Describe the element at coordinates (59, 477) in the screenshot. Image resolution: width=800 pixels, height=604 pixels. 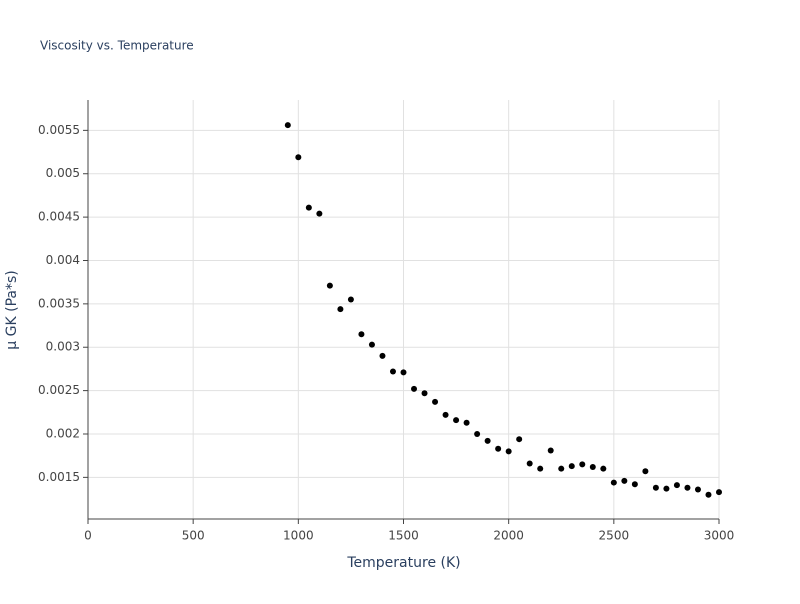
I see `y-tick-label: 0.0015` at that location.